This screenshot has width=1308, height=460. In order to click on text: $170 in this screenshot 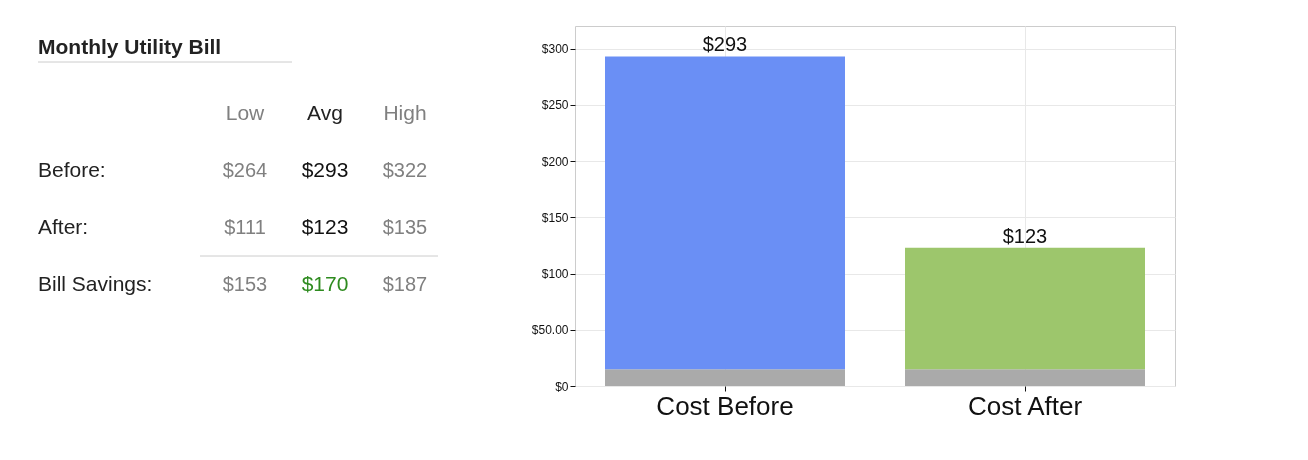, I will do `click(325, 283)`.